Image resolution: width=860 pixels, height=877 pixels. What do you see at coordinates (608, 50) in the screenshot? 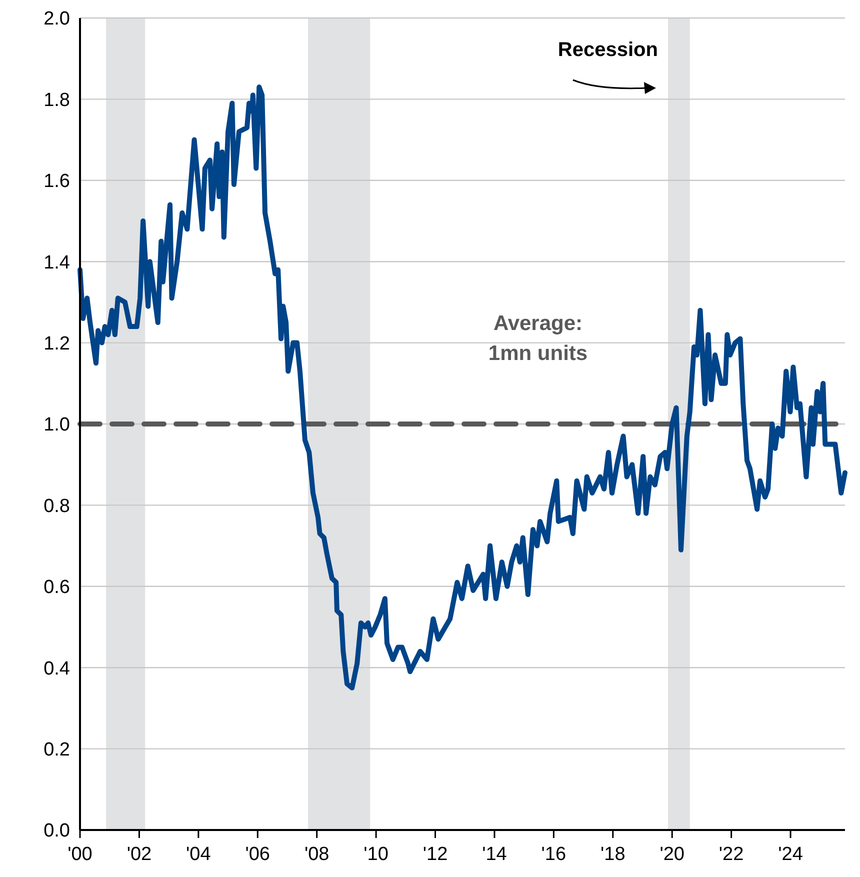
I see `band-label: Recession` at bounding box center [608, 50].